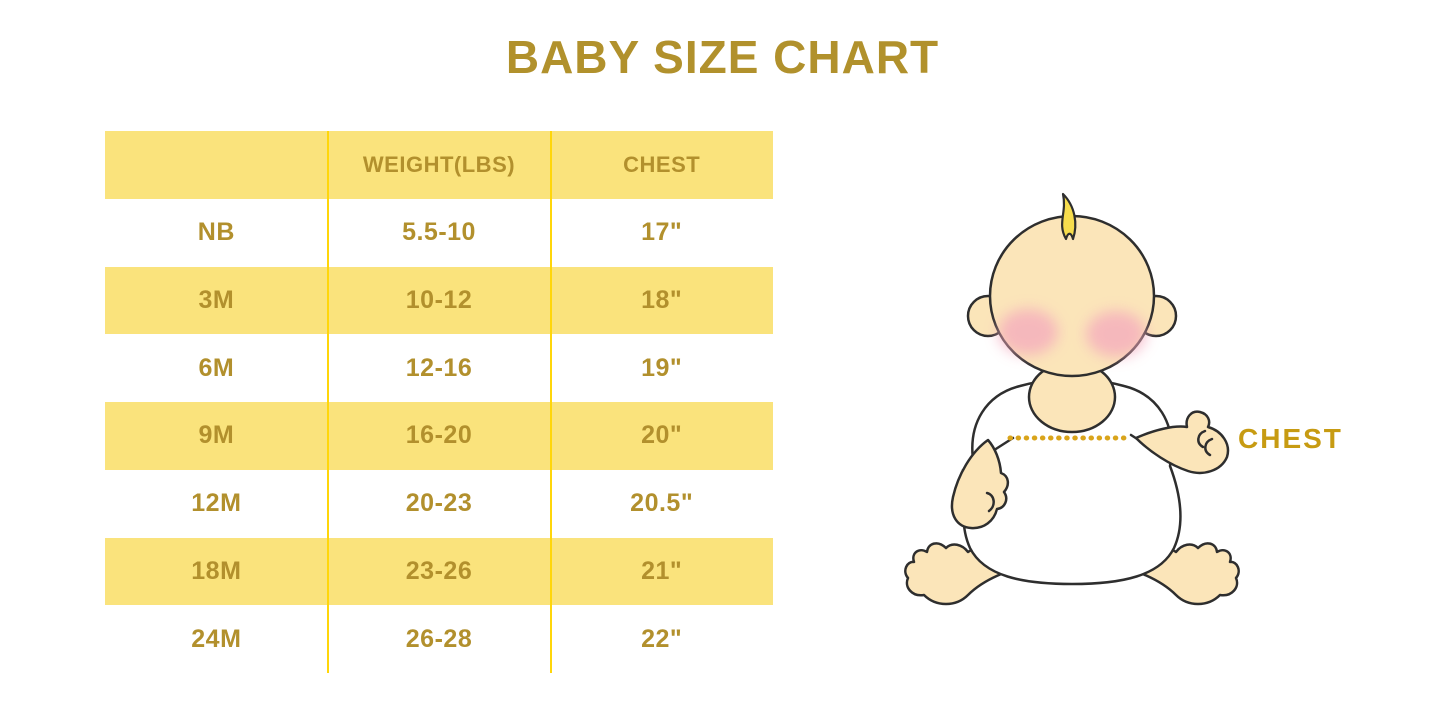  What do you see at coordinates (662, 638) in the screenshot?
I see `cell-chest: 22"` at bounding box center [662, 638].